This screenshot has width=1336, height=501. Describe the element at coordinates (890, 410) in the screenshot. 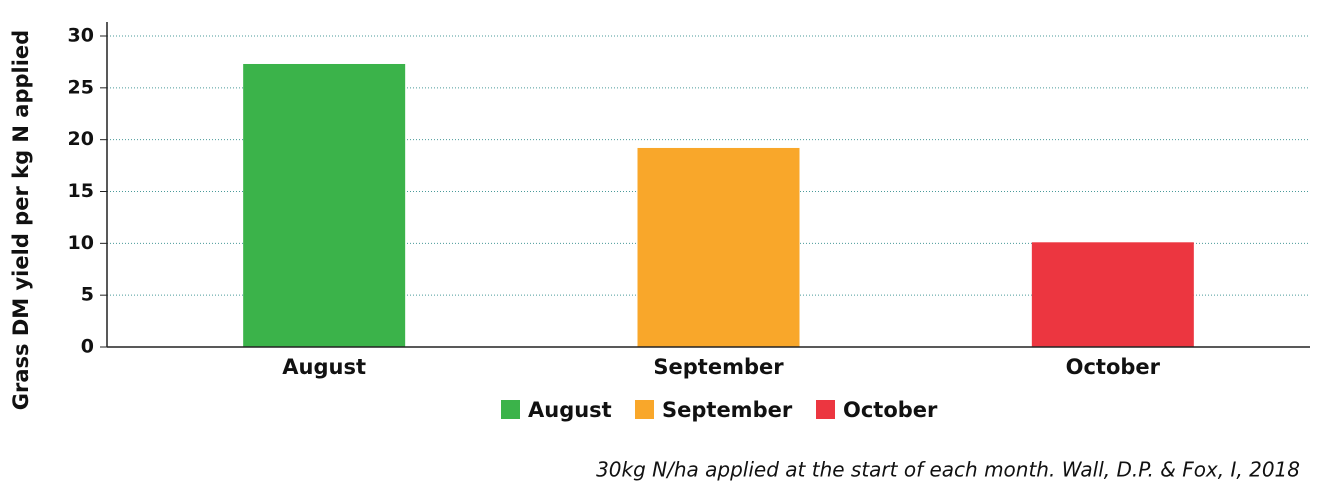

I see `legend-label: October` at that location.